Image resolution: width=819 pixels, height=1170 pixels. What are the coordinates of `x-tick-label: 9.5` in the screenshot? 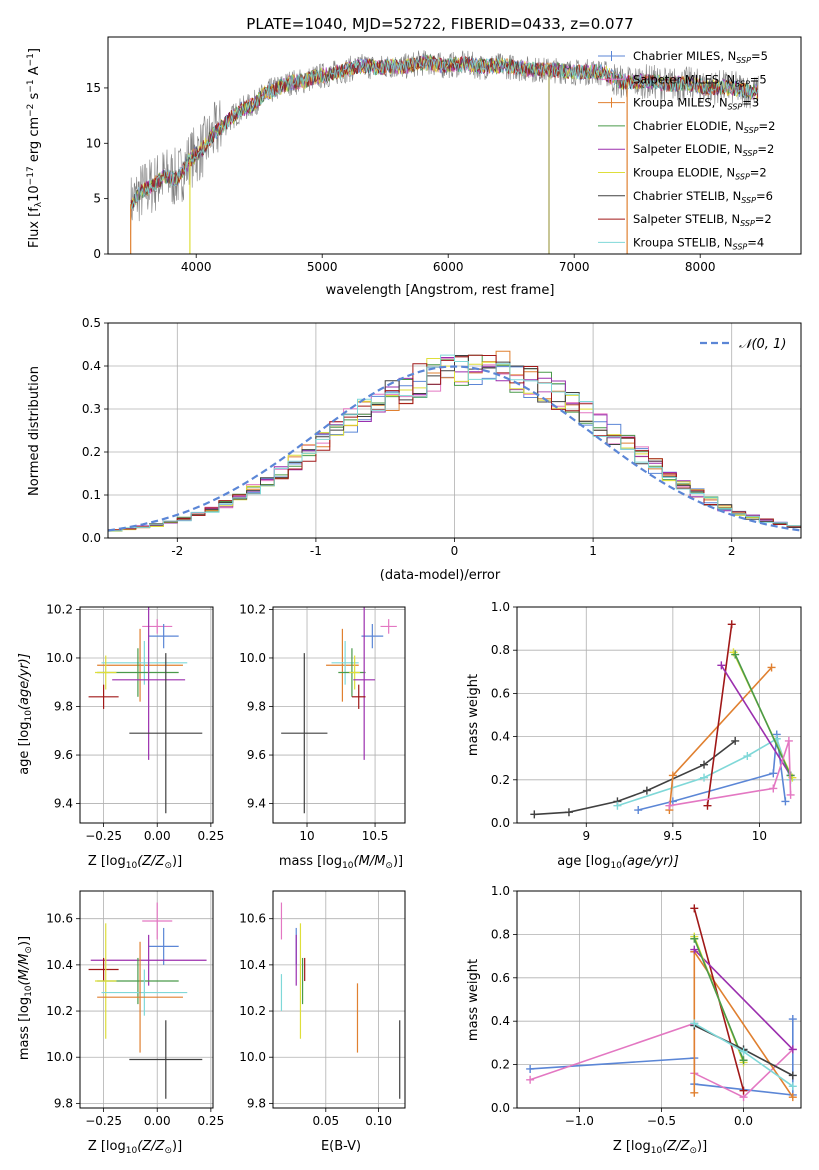 It's located at (672, 836).